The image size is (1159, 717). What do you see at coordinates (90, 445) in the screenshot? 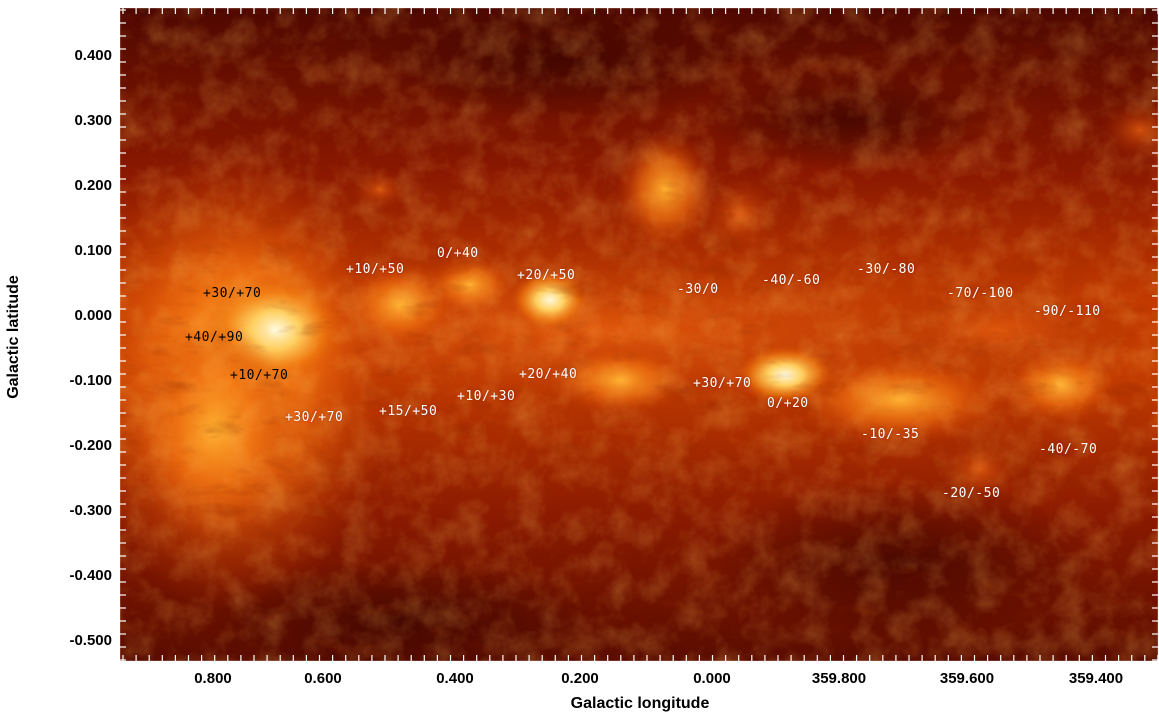
I see `y-tick-label: -0.200` at bounding box center [90, 445].